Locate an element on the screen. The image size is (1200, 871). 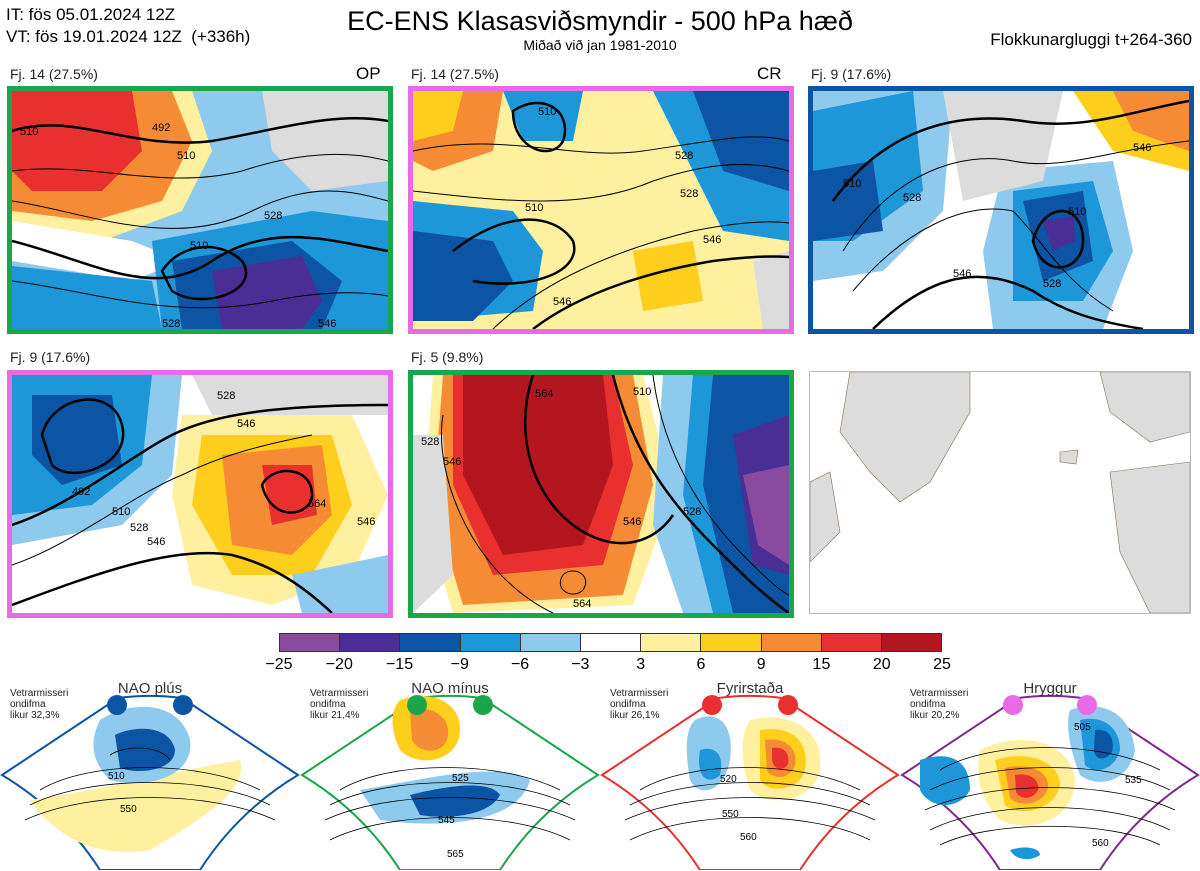
panel-4-label: Fj. 9 (17.6%) is located at coordinates (50, 357).